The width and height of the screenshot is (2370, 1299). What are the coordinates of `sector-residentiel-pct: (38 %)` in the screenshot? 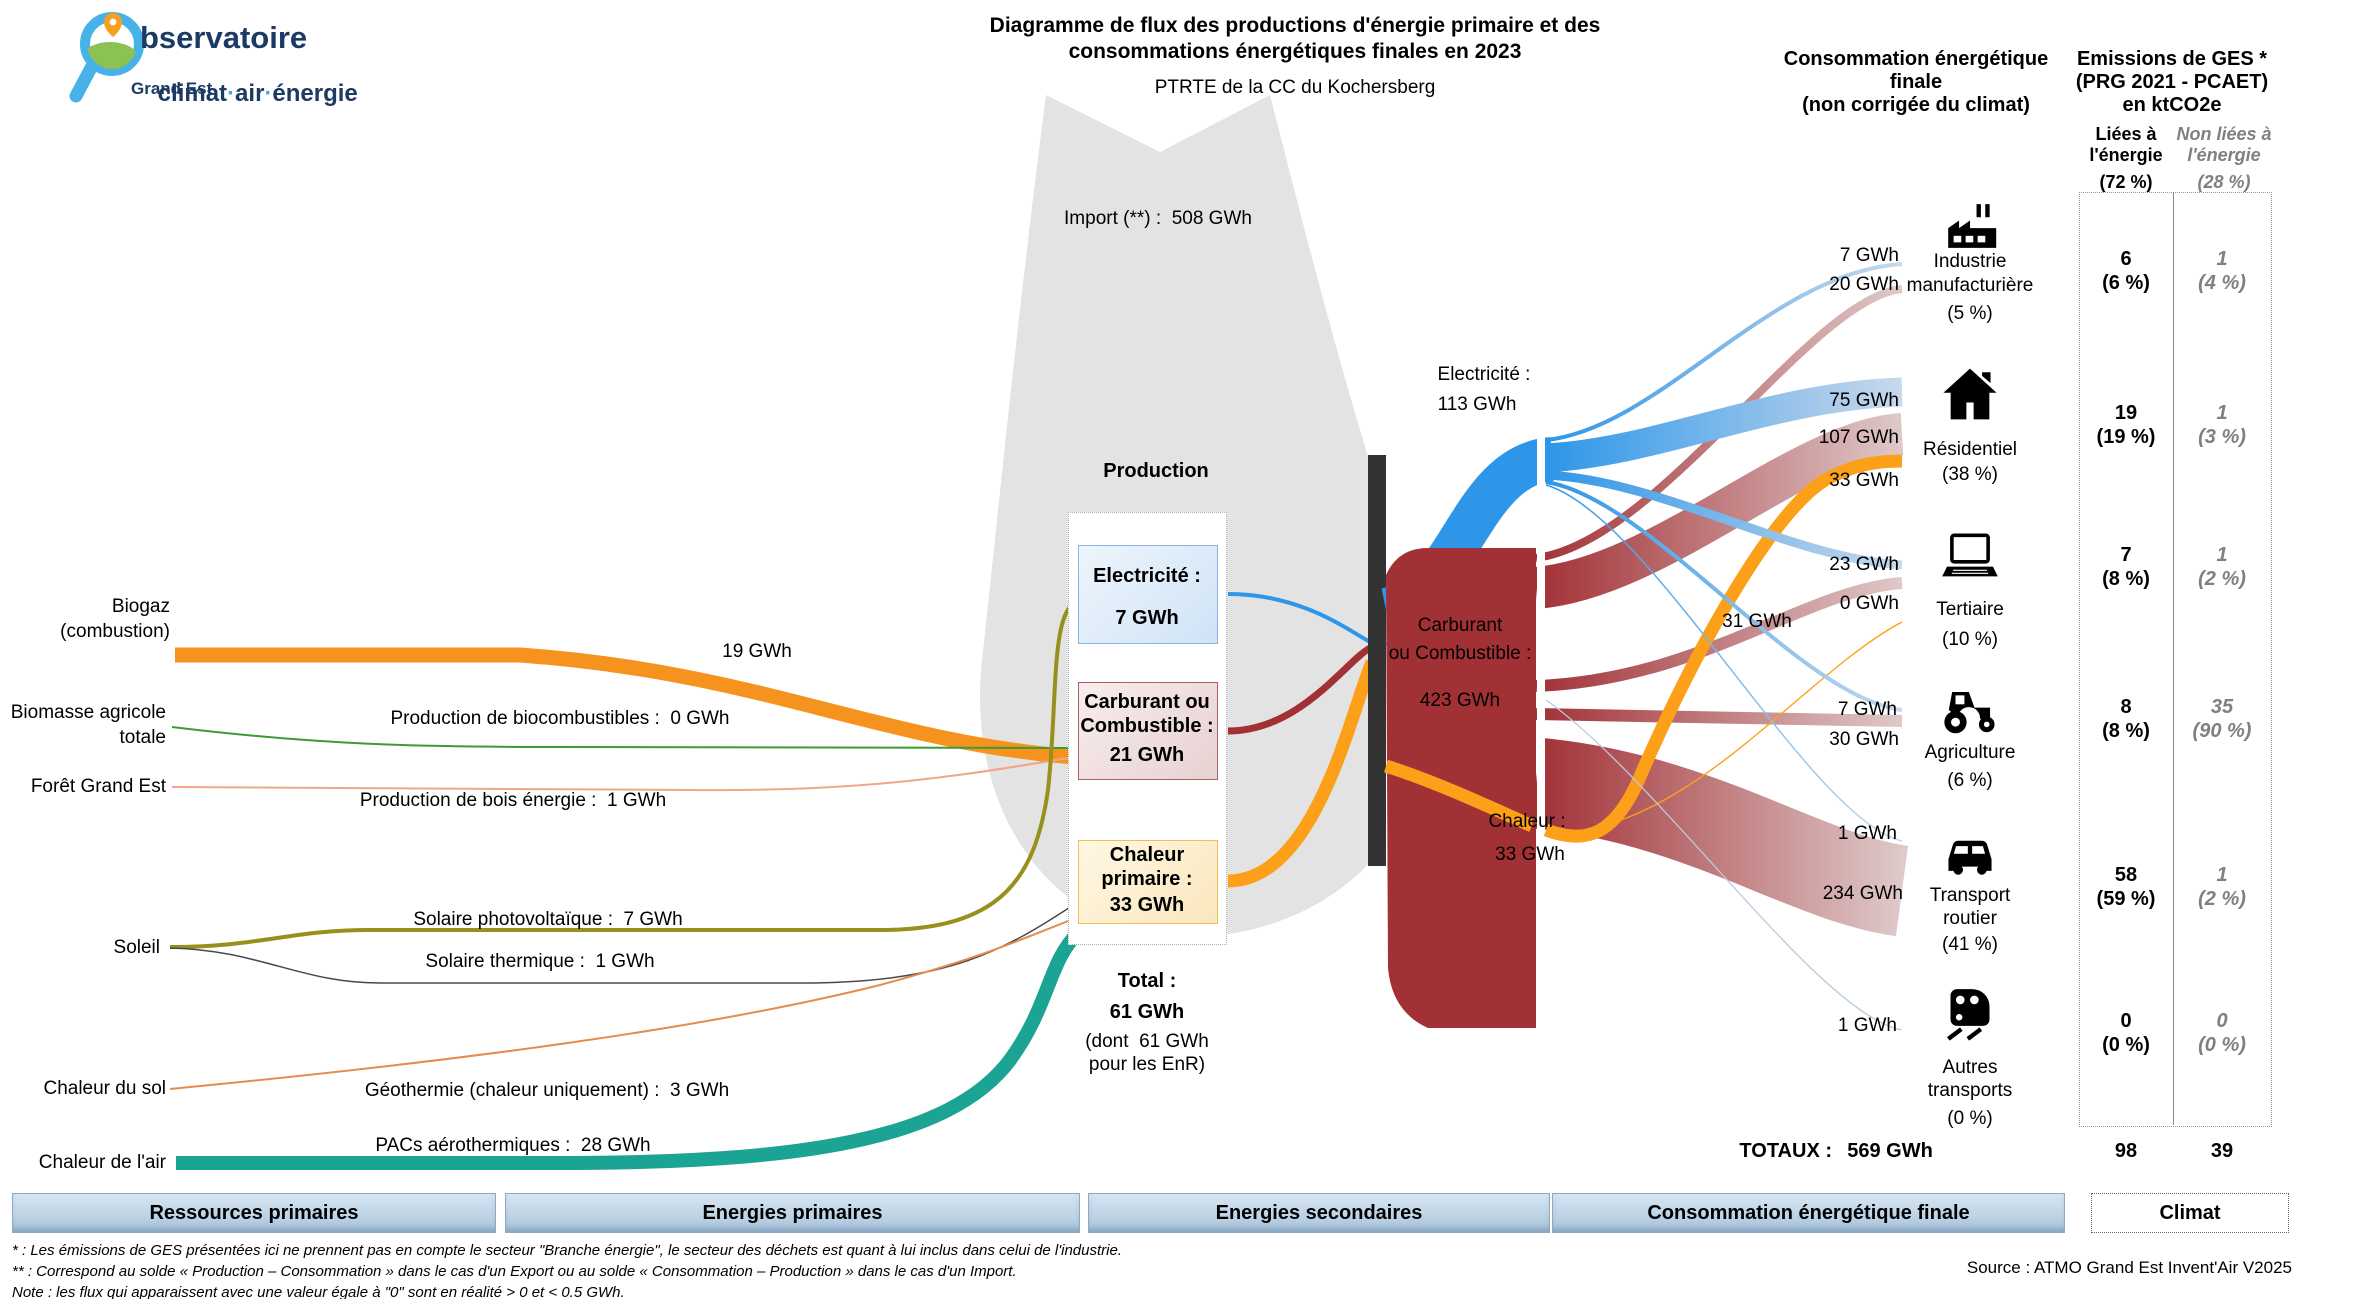 It's located at (1970, 474).